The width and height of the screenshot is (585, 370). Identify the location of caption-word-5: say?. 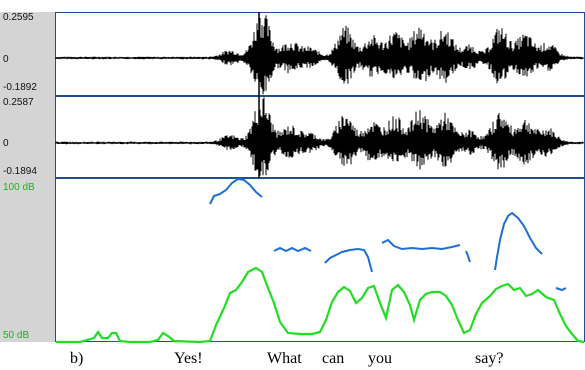
(489, 358).